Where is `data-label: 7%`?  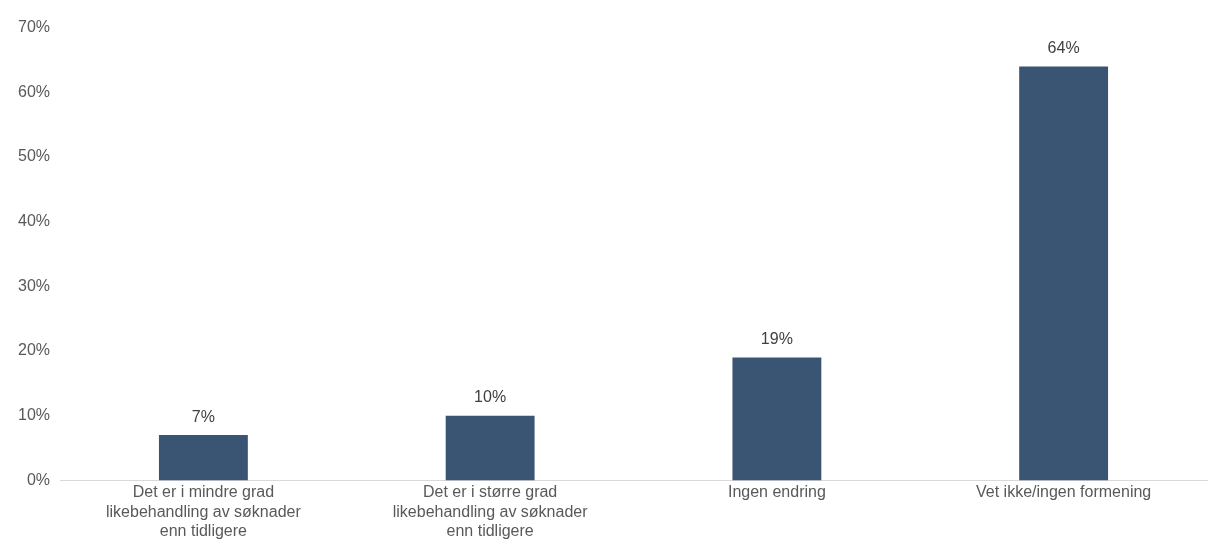
data-label: 7% is located at coordinates (203, 416).